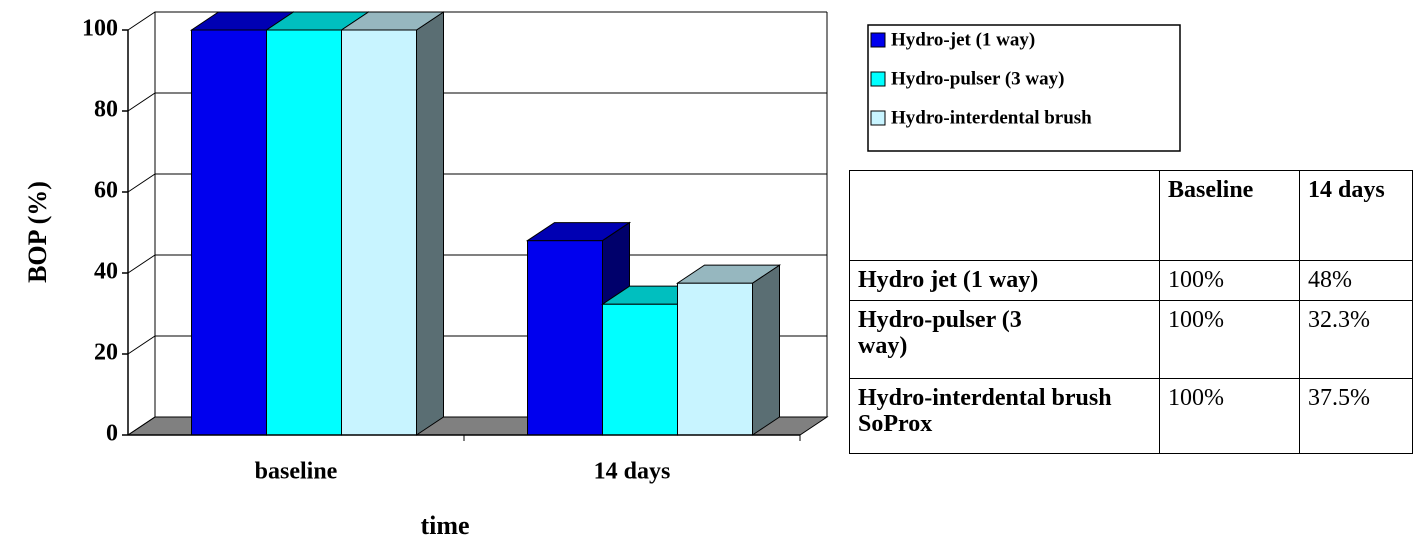  Describe the element at coordinates (1004, 215) in the screenshot. I see `corner-cell` at that location.